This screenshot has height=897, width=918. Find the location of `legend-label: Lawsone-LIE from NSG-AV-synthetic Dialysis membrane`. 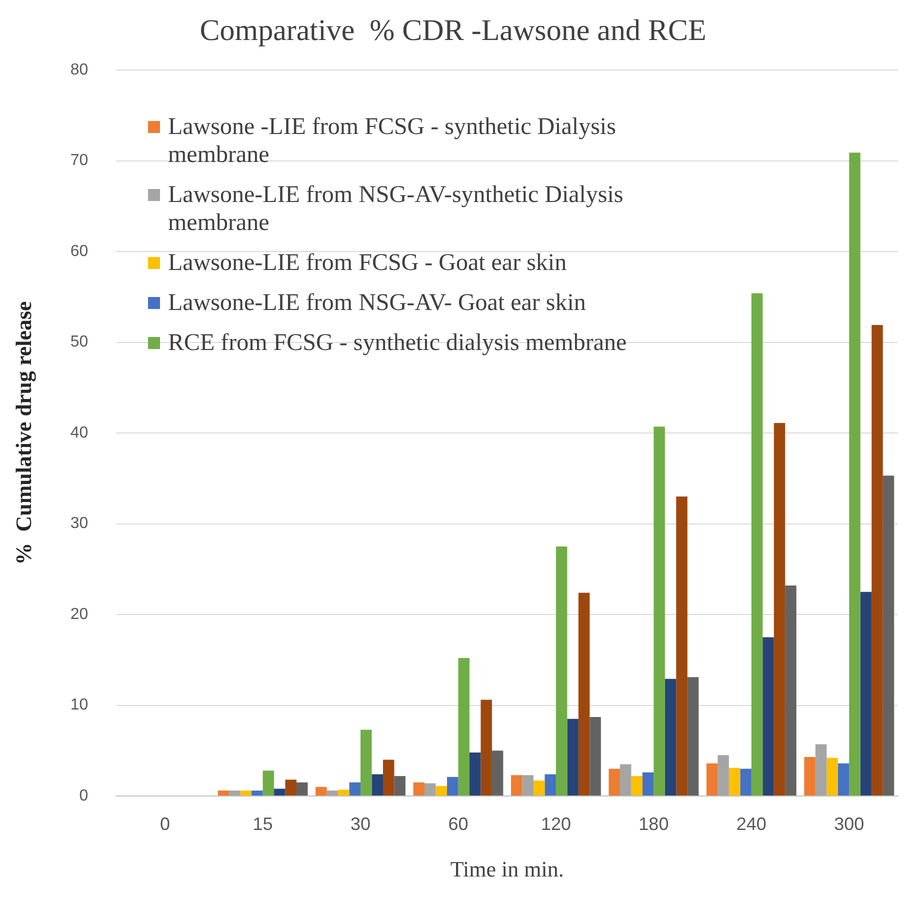

legend-label: Lawsone-LIE from NSG-AV-synthetic Dialysis membrane is located at coordinates (396, 209).